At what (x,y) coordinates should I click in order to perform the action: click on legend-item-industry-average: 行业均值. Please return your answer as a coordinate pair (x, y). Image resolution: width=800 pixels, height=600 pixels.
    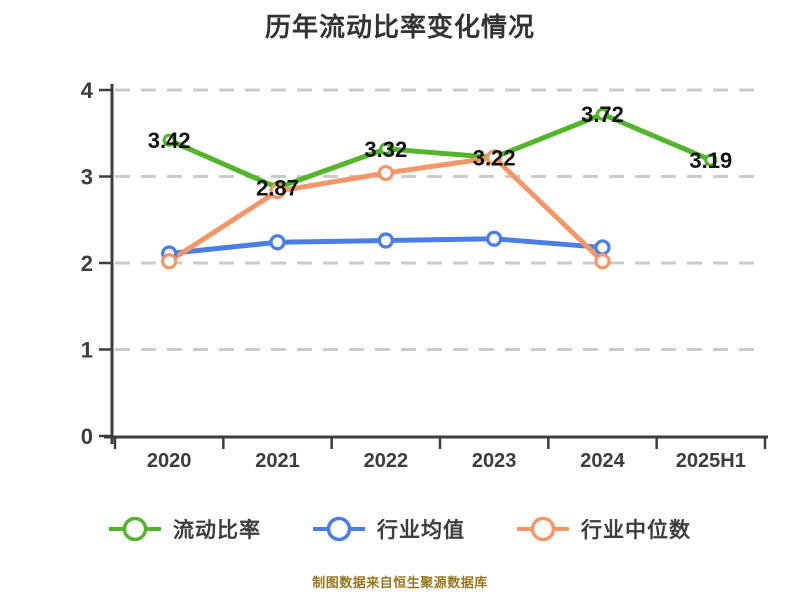
    Looking at the image, I should click on (389, 529).